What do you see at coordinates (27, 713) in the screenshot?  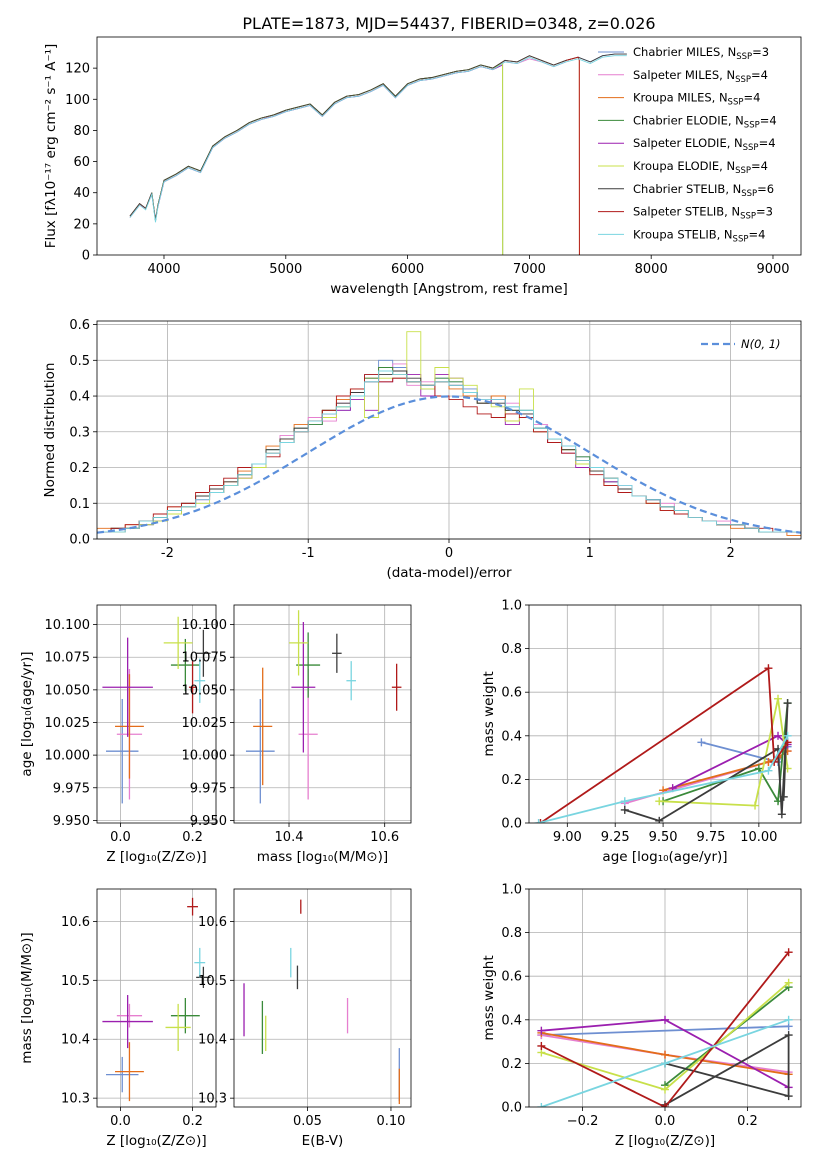 I see `y-axis-label: age [log₁₀(age/yr)]` at bounding box center [27, 713].